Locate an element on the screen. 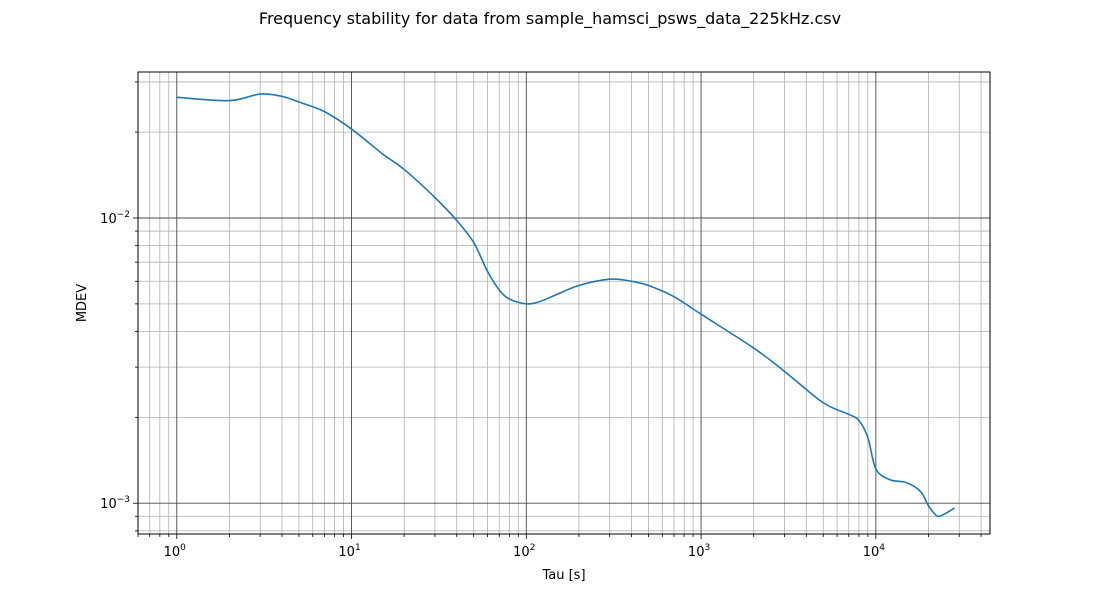 This screenshot has width=1100, height=600. y-axis-ticks: 10⁻² 10⁻³ is located at coordinates (119, 306).